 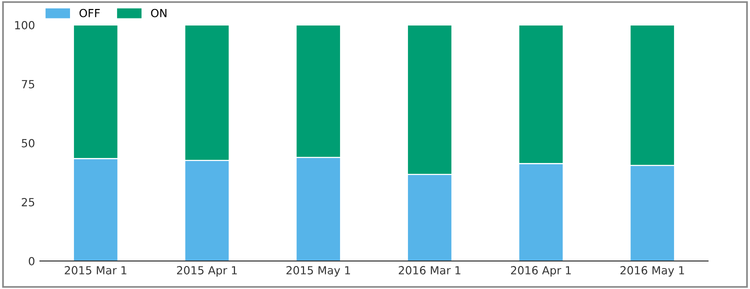 What do you see at coordinates (652, 271) in the screenshot?
I see `x-tick-label: 2016 May 1` at bounding box center [652, 271].